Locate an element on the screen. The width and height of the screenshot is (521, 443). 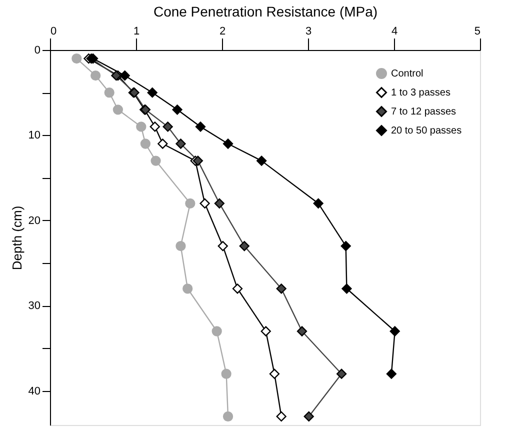
x-tick-label: 2 is located at coordinates (222, 32).